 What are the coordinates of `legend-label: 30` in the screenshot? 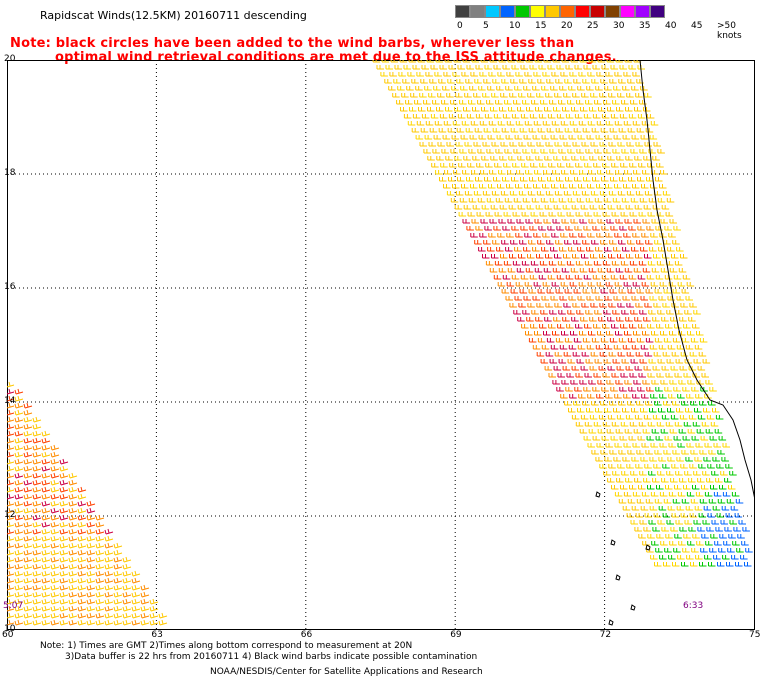 It's located at (619, 26).